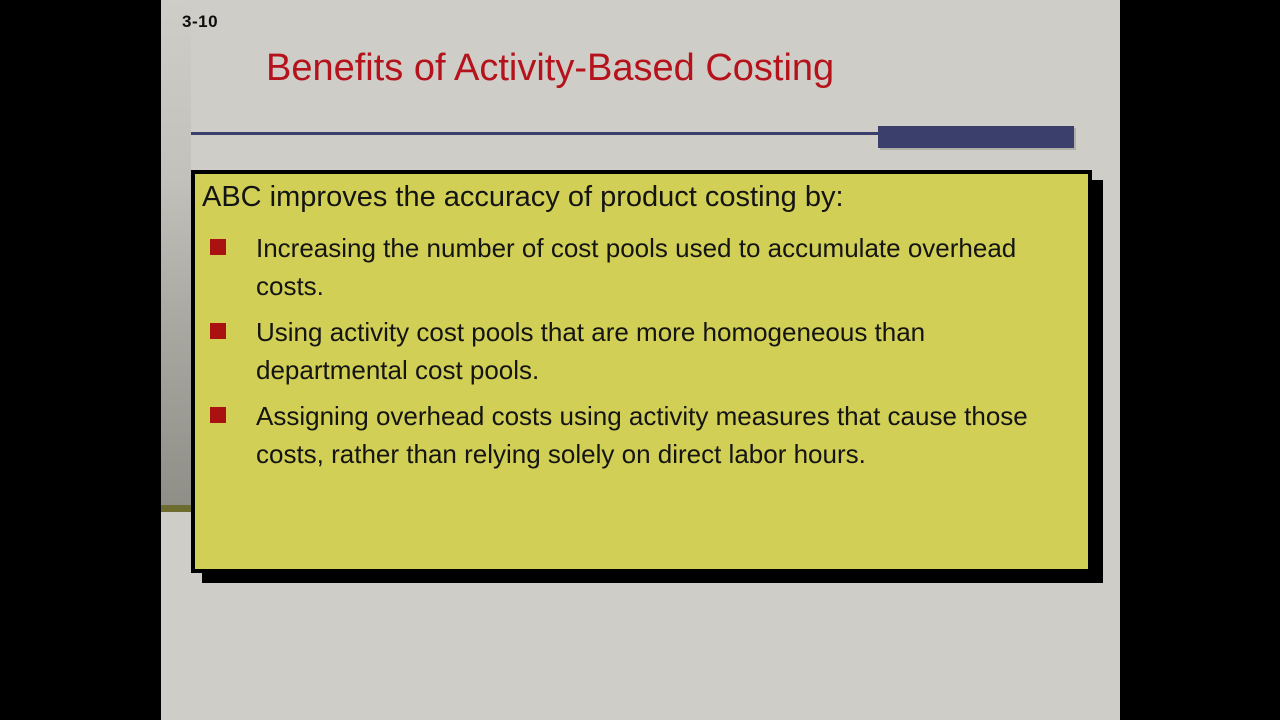  I want to click on left-edge-olive-cap, so click(176, 508).